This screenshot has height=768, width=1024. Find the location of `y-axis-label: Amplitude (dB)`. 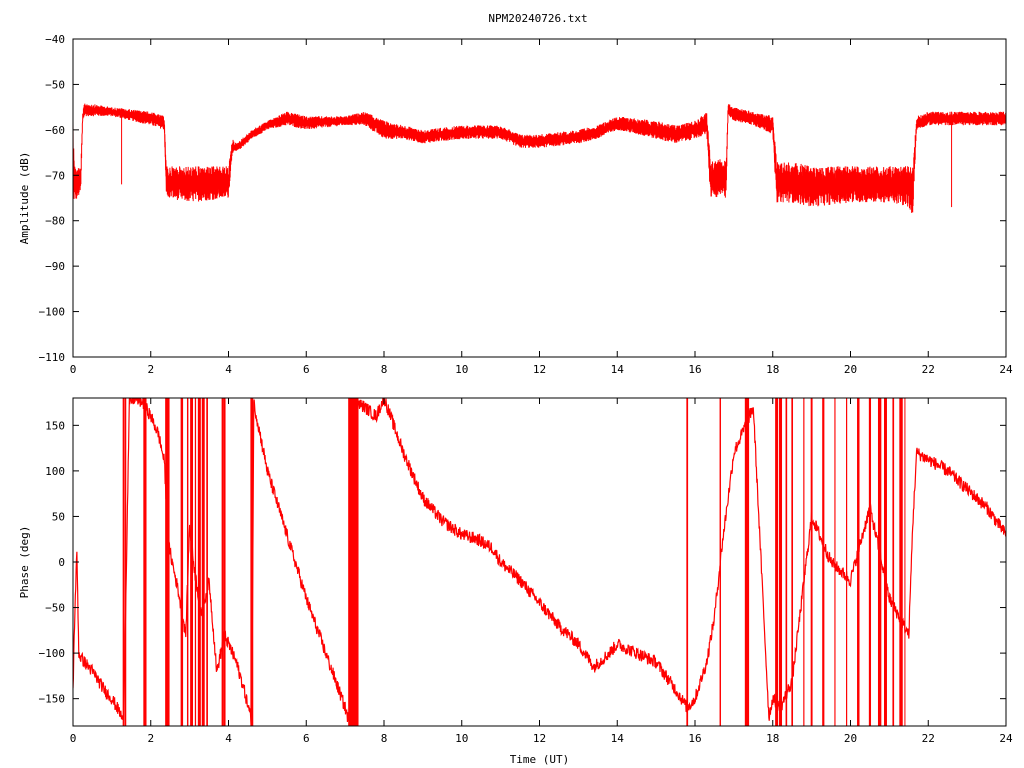

y-axis-label: Amplitude (dB) is located at coordinates (24, 198).